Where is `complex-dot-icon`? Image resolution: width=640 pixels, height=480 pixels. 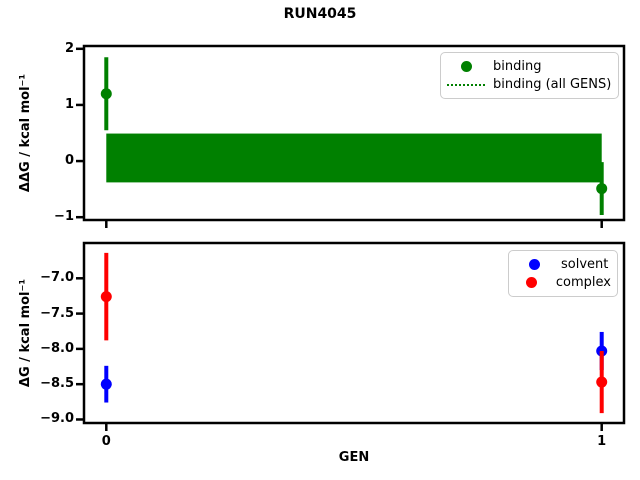 complex-dot-icon is located at coordinates (531, 283).